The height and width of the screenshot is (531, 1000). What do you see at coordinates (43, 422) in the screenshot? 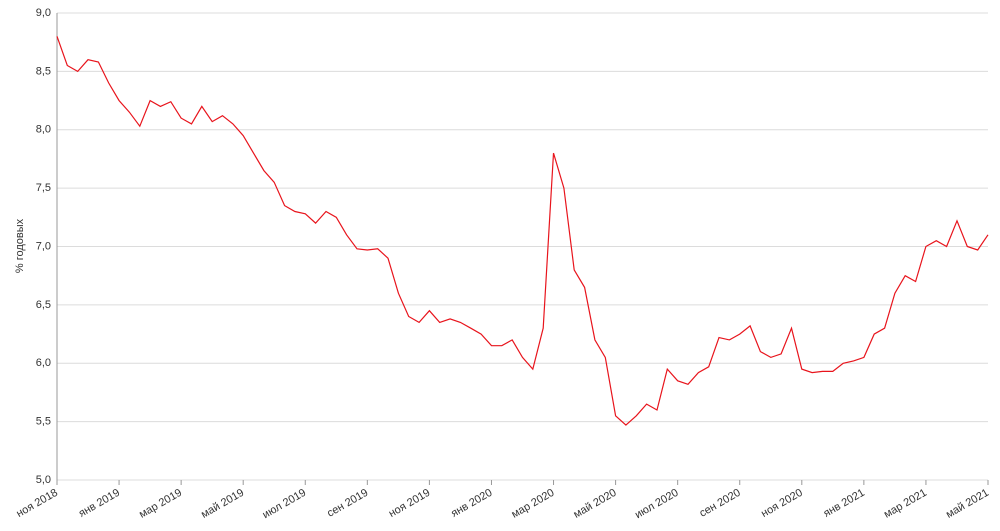
I see `y-tick-label: 5,5` at bounding box center [43, 422].